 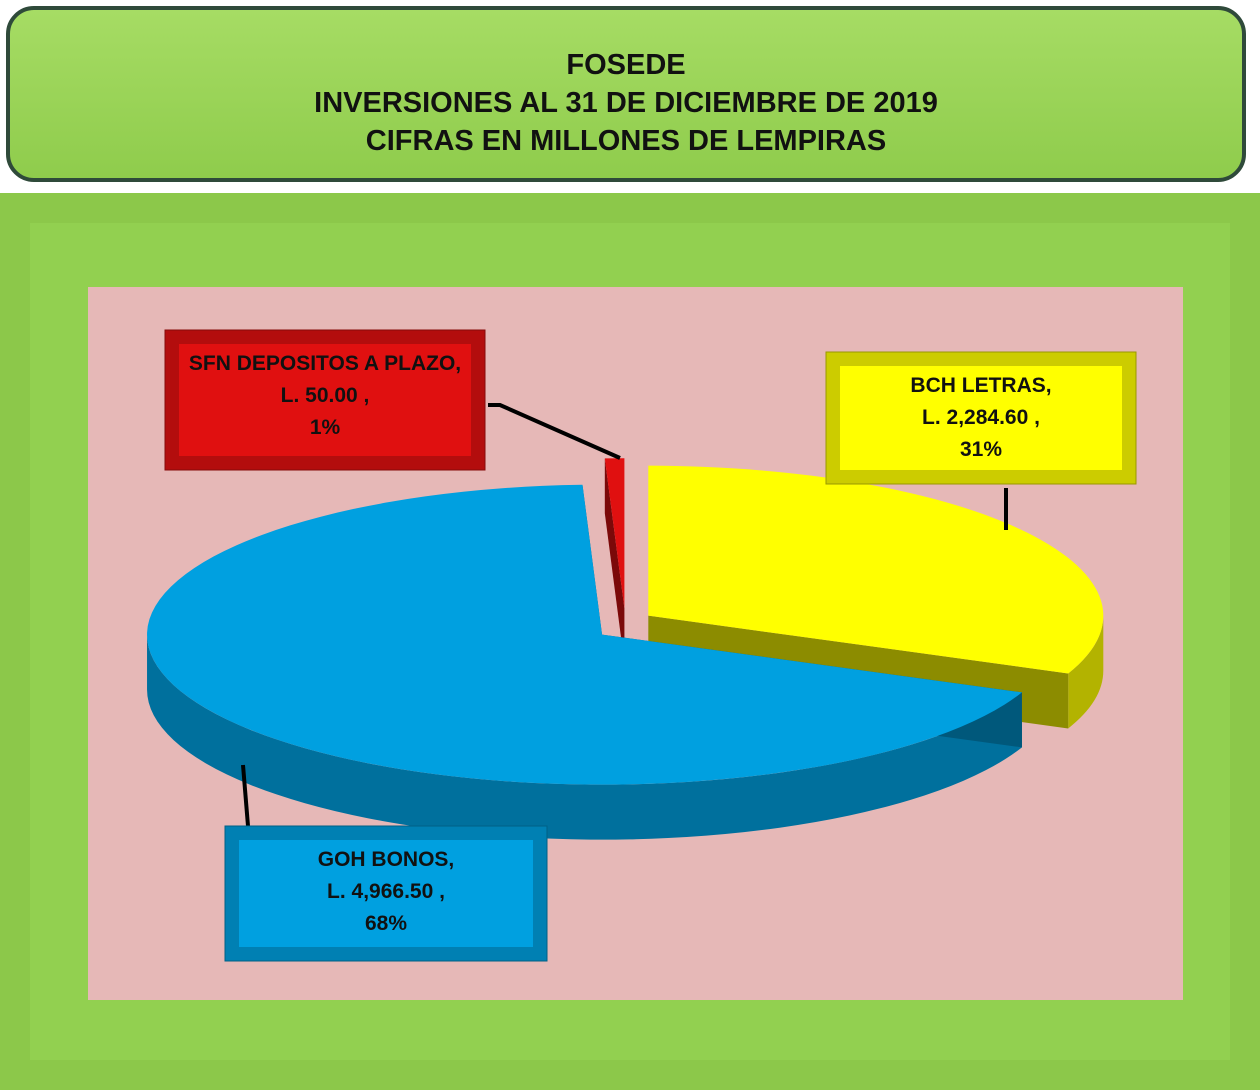 I want to click on title-line: CIFRAS EN MILLONES DE LEMPIRAS, so click(x=626, y=141).